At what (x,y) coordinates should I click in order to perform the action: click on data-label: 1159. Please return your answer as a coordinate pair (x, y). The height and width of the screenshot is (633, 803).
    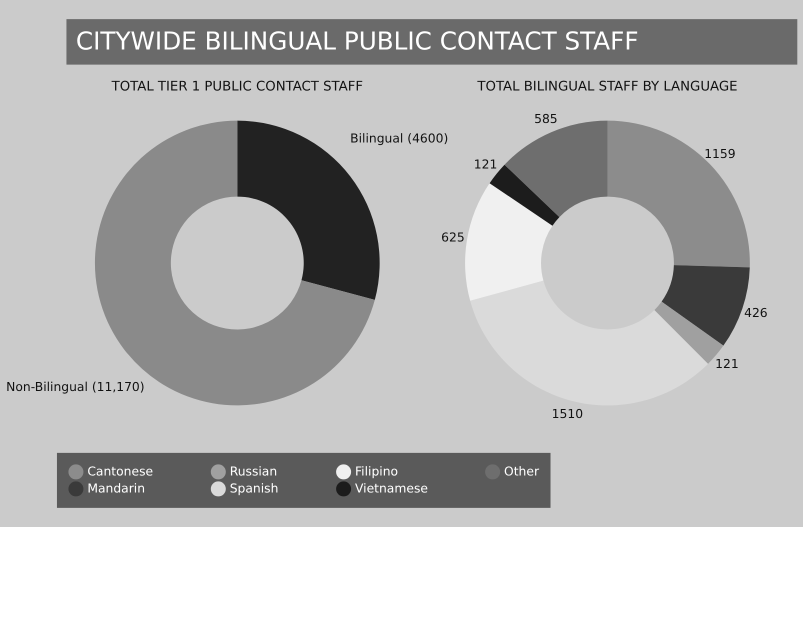
    Looking at the image, I should click on (720, 153).